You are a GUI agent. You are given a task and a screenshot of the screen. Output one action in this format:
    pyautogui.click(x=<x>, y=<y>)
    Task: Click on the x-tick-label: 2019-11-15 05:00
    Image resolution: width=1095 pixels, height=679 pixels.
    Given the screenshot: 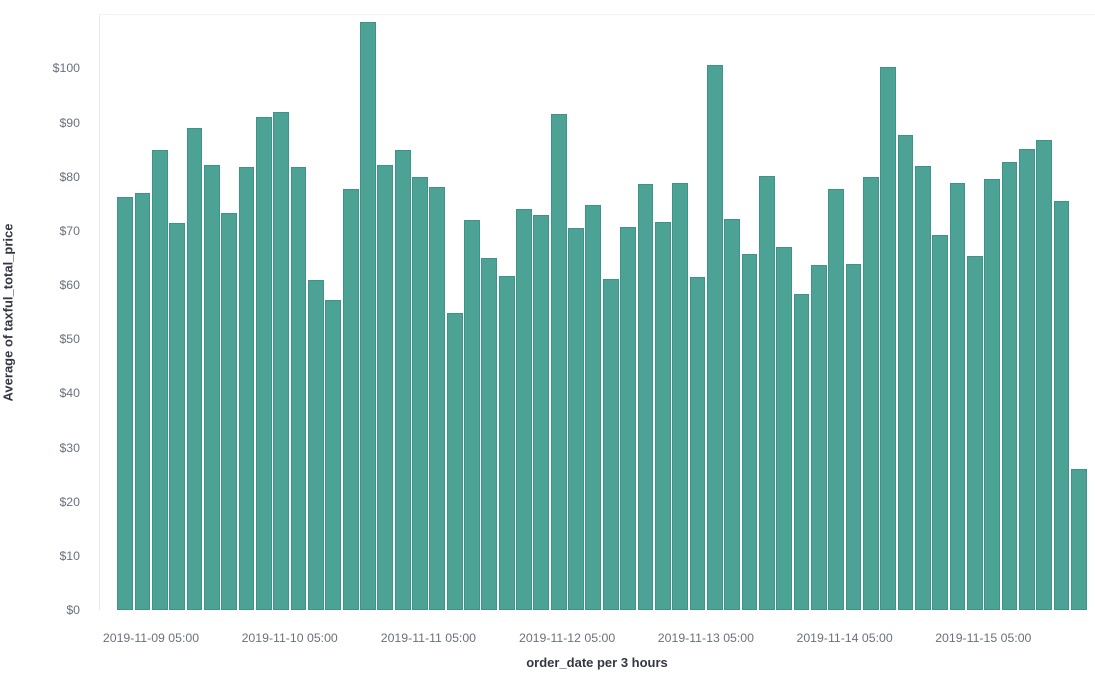 What is the action you would take?
    pyautogui.click(x=983, y=638)
    